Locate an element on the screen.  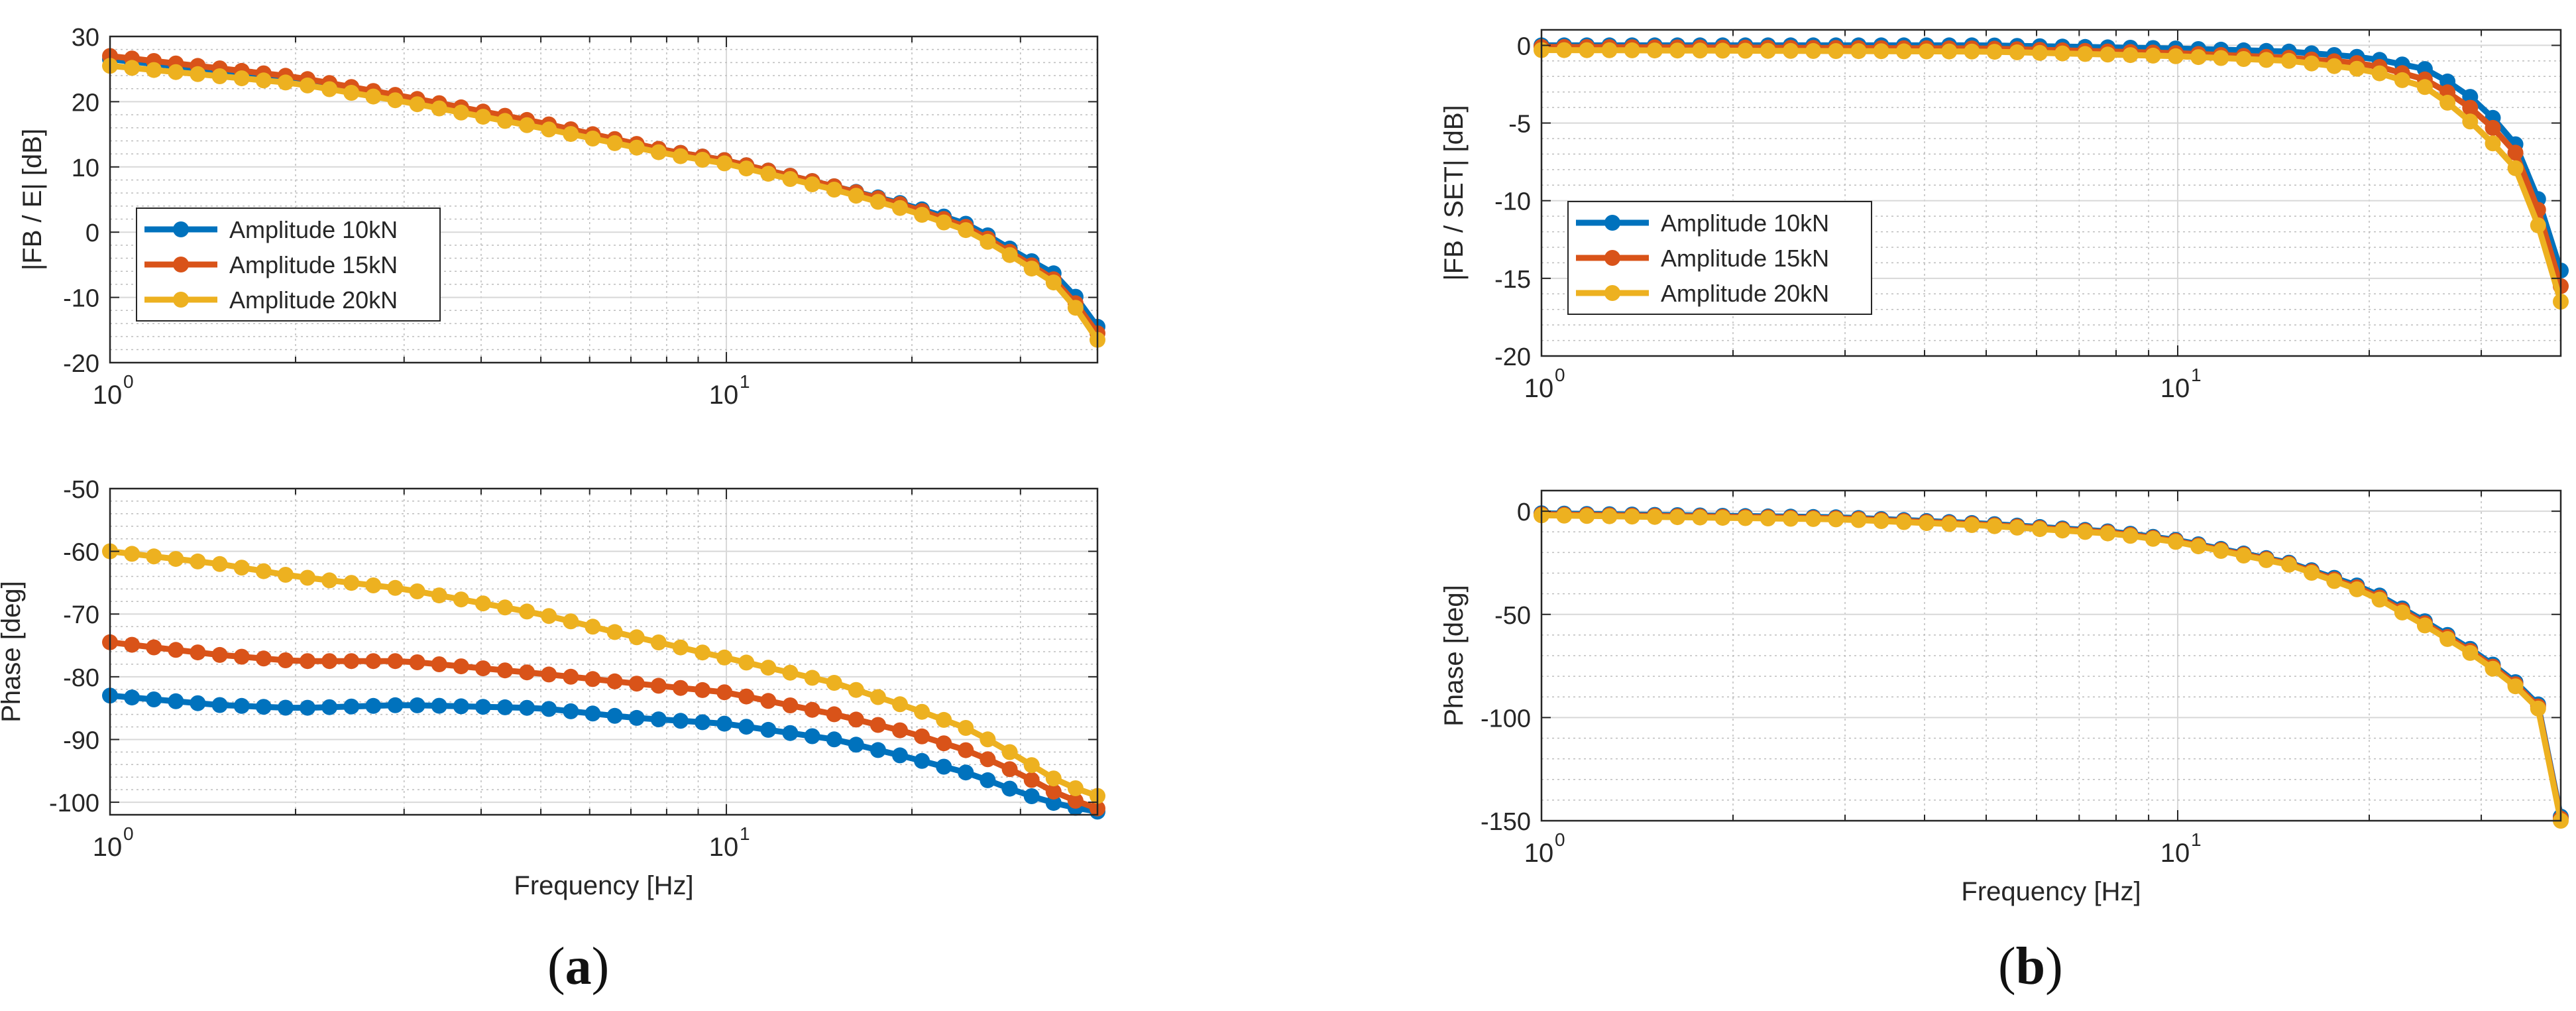
legend-entry-3: Amplitude 20kN is located at coordinates (271, 300).